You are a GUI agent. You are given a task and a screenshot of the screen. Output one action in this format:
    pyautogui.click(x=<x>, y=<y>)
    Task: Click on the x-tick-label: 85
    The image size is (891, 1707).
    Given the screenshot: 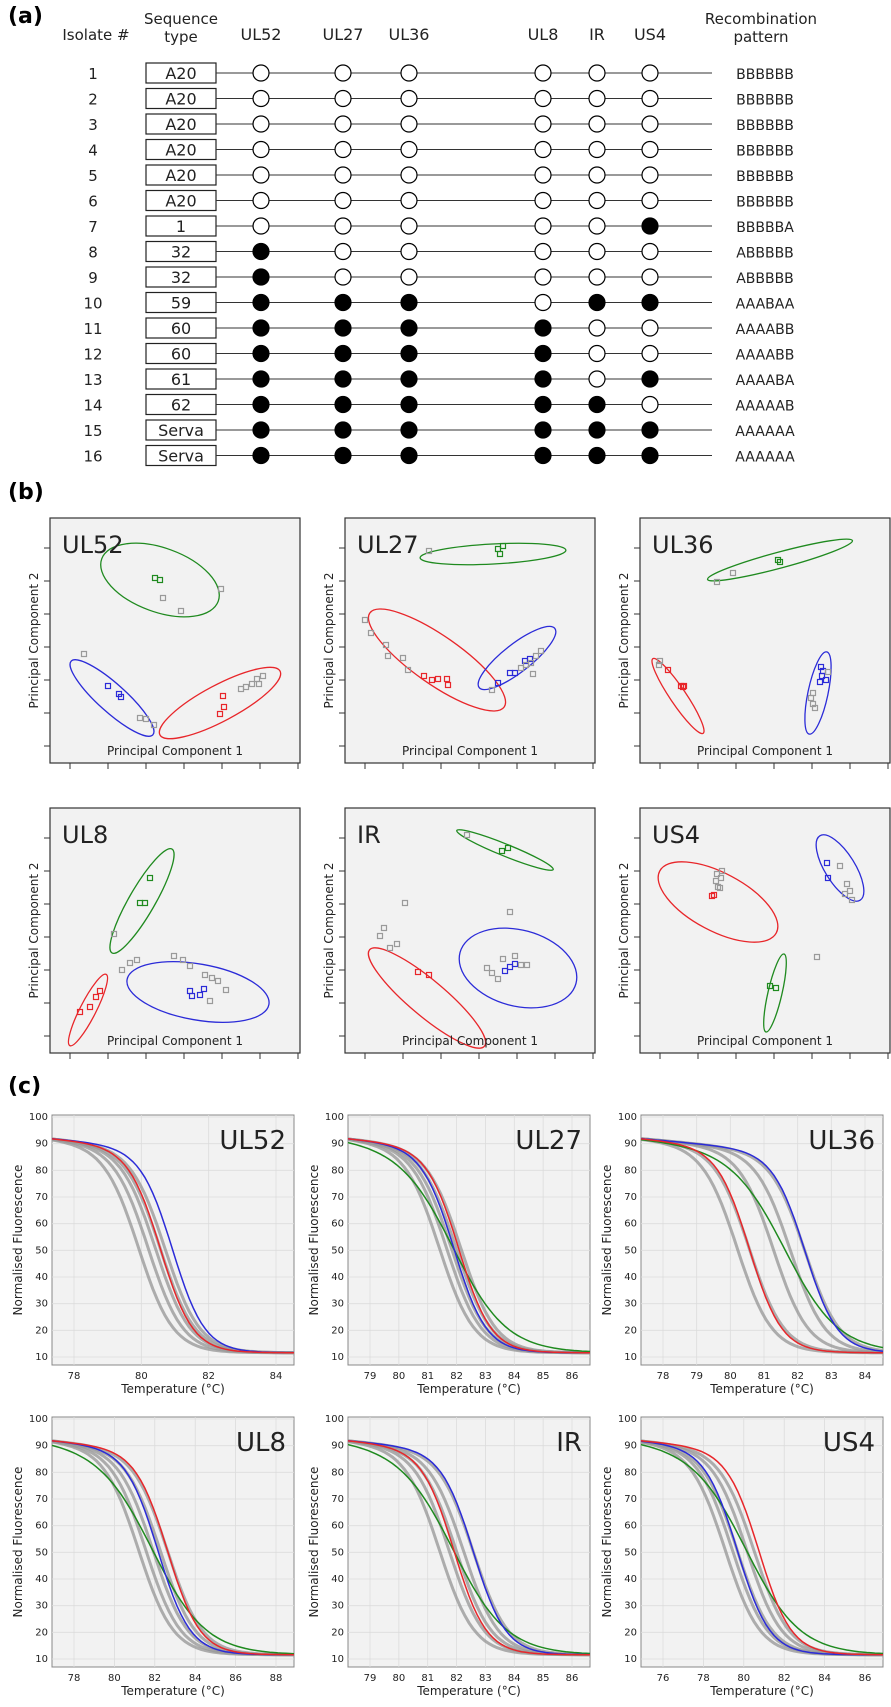 What is the action you would take?
    pyautogui.click(x=543, y=1376)
    